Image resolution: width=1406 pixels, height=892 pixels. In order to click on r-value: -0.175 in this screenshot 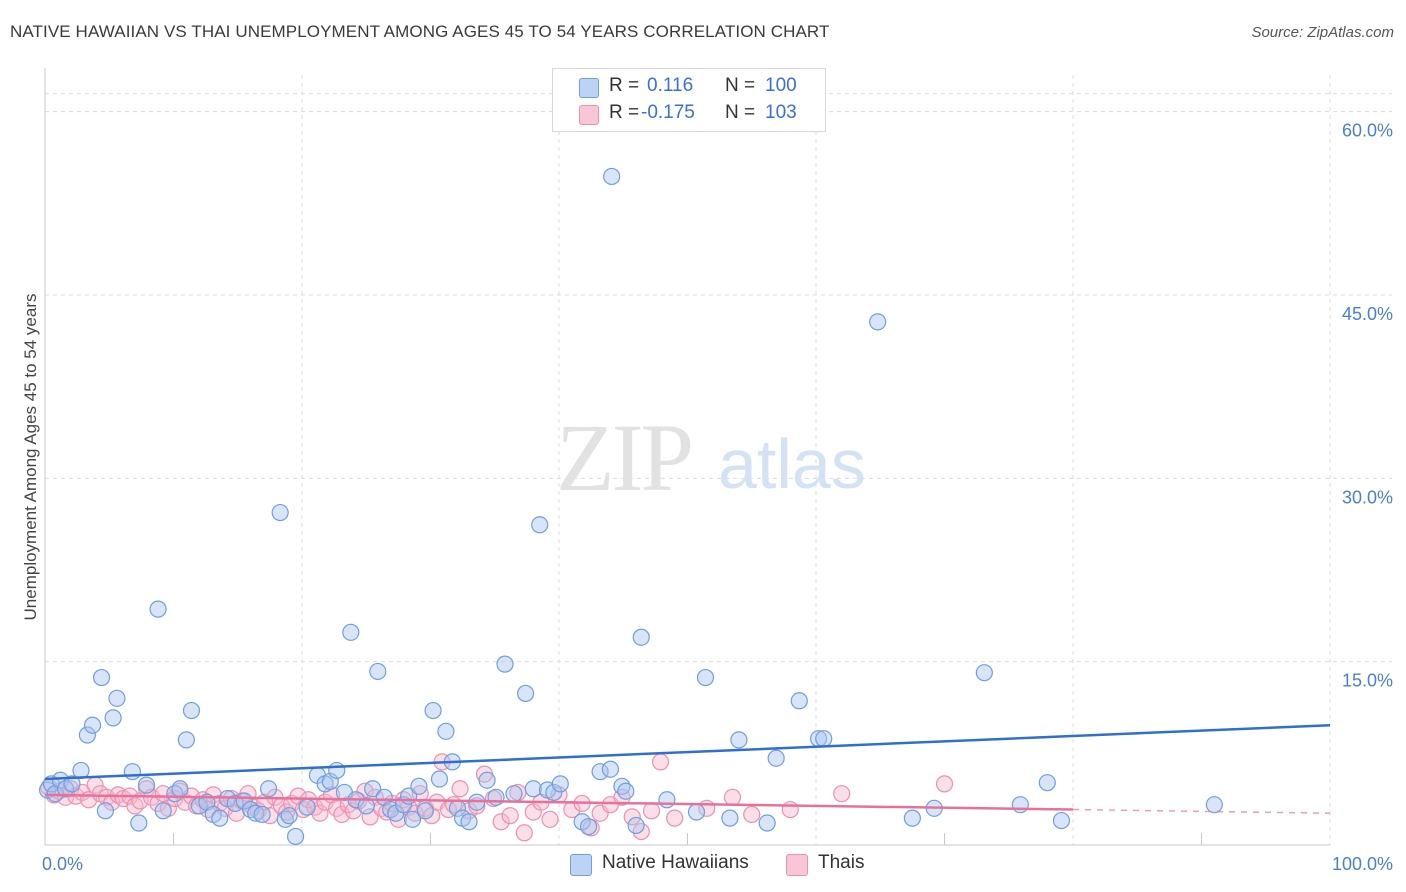, I will do `click(668, 112)`.